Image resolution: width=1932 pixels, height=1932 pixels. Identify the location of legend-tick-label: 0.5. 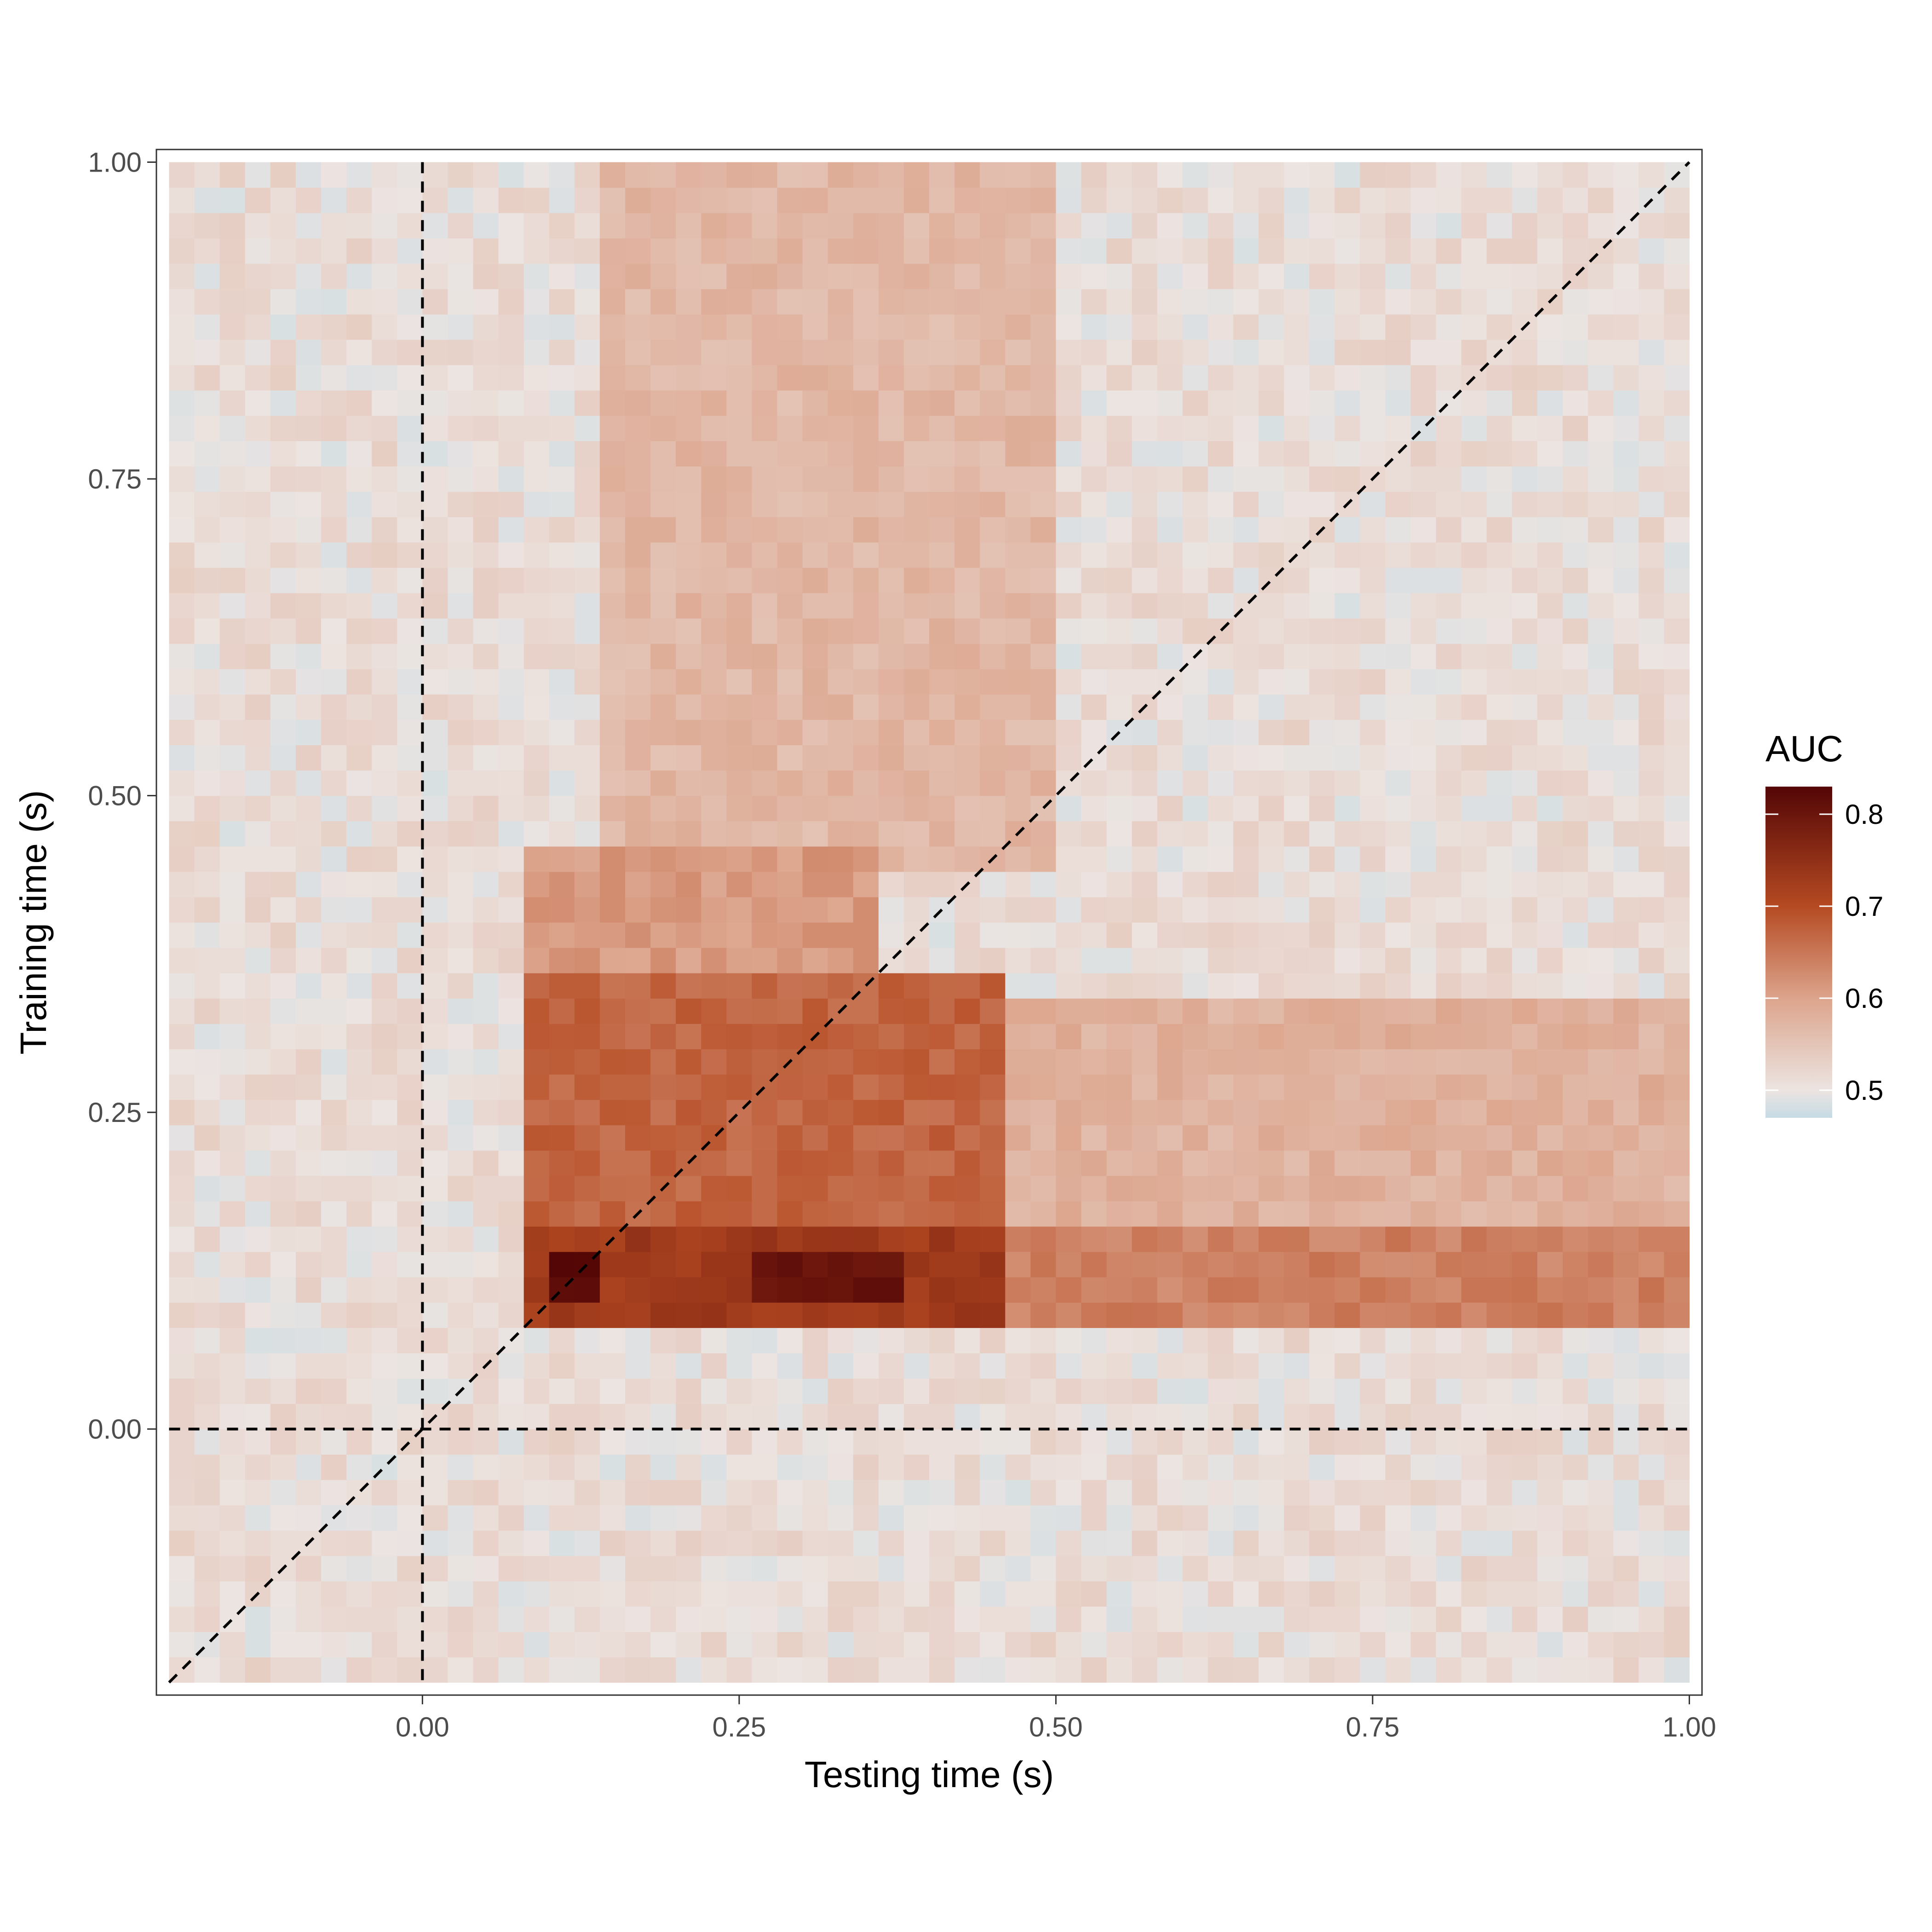
(1864, 1090).